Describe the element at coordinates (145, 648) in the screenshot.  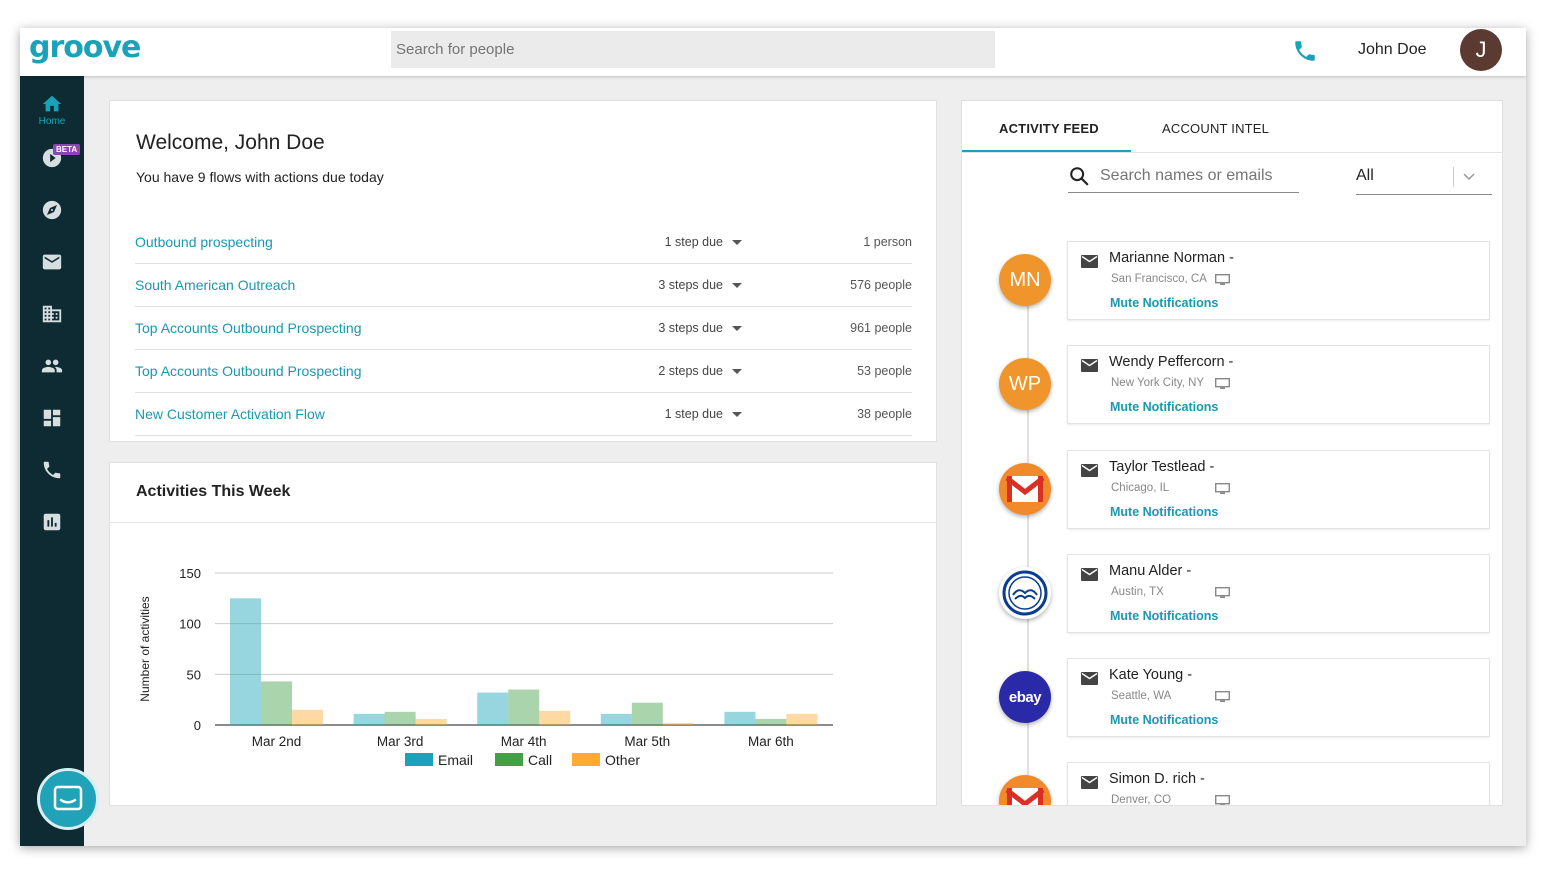
I see `y-axis-label: Number of activities` at that location.